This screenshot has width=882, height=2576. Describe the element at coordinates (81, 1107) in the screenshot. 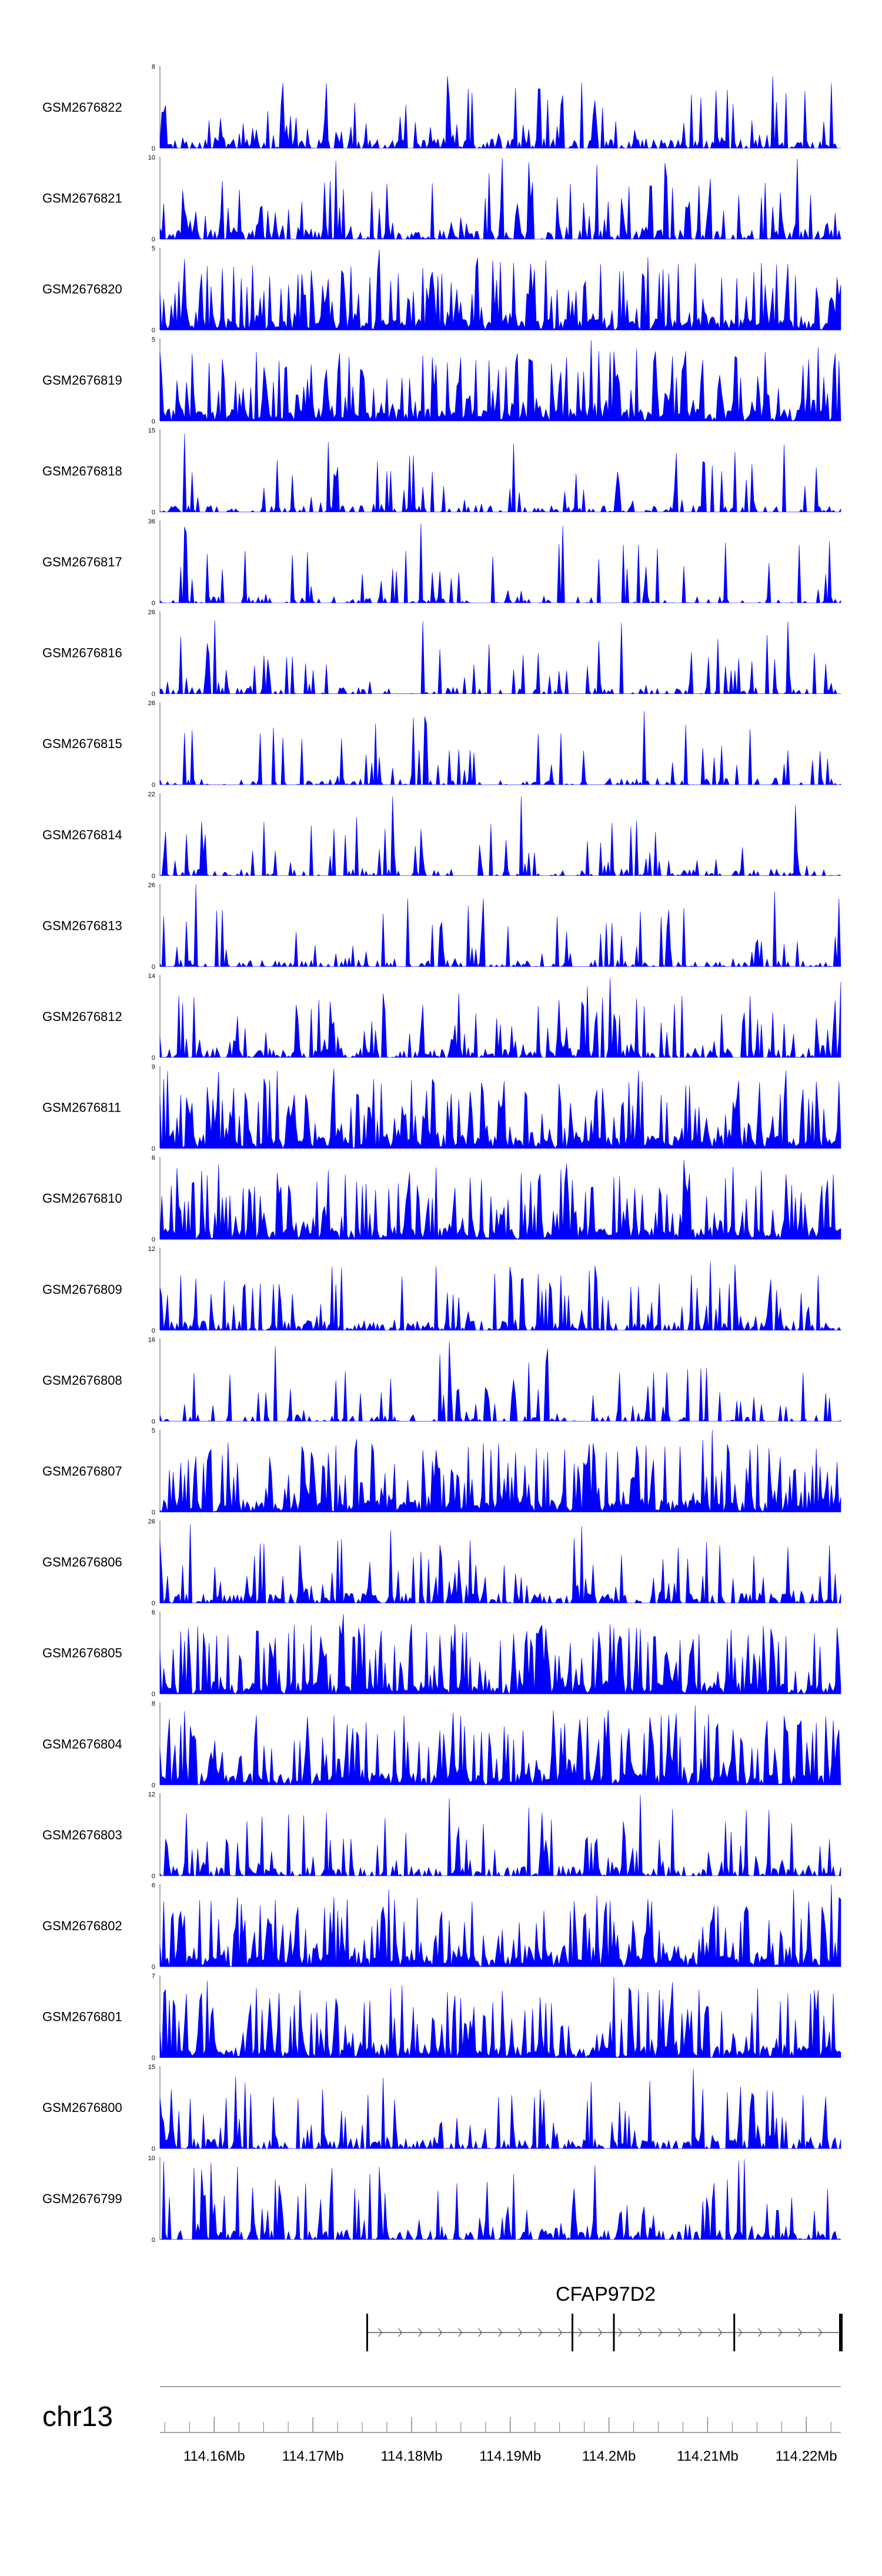

I see `track-label: GSM2676811` at that location.